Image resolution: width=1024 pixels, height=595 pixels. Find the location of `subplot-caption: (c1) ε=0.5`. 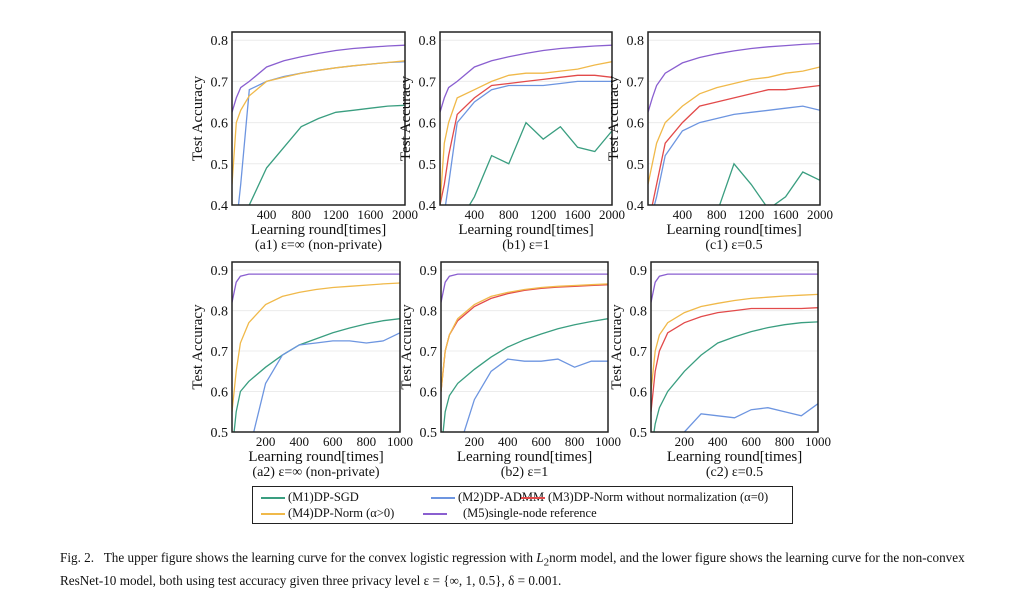

subplot-caption: (c1) ε=0.5 is located at coordinates (733, 245).